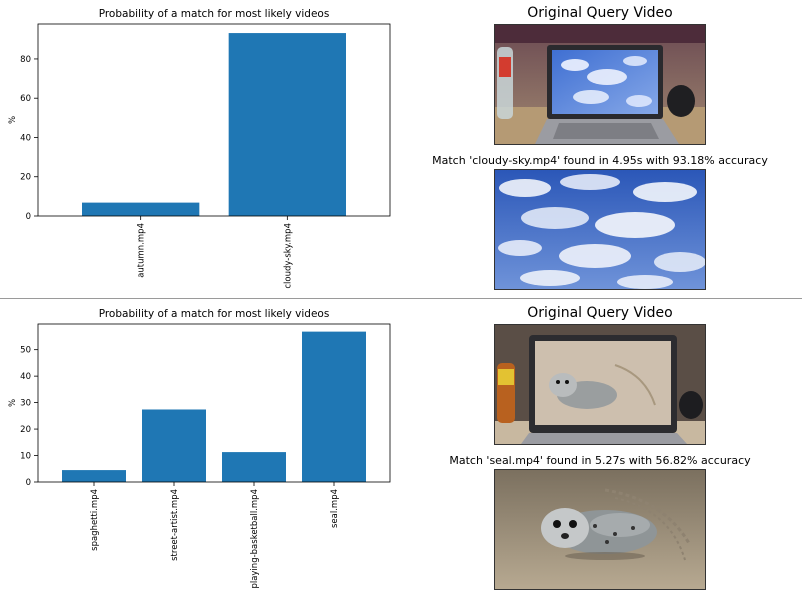 This screenshot has height=601, width=802. I want to click on laptop-sky-icon, so click(600, 84).